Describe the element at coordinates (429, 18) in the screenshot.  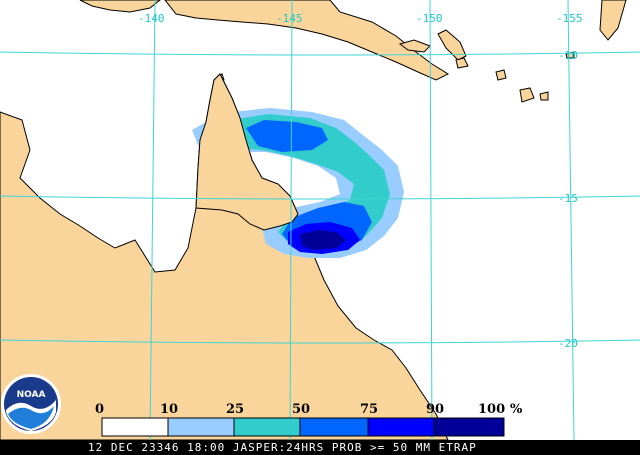
I see `lon-label-150: -150` at that location.